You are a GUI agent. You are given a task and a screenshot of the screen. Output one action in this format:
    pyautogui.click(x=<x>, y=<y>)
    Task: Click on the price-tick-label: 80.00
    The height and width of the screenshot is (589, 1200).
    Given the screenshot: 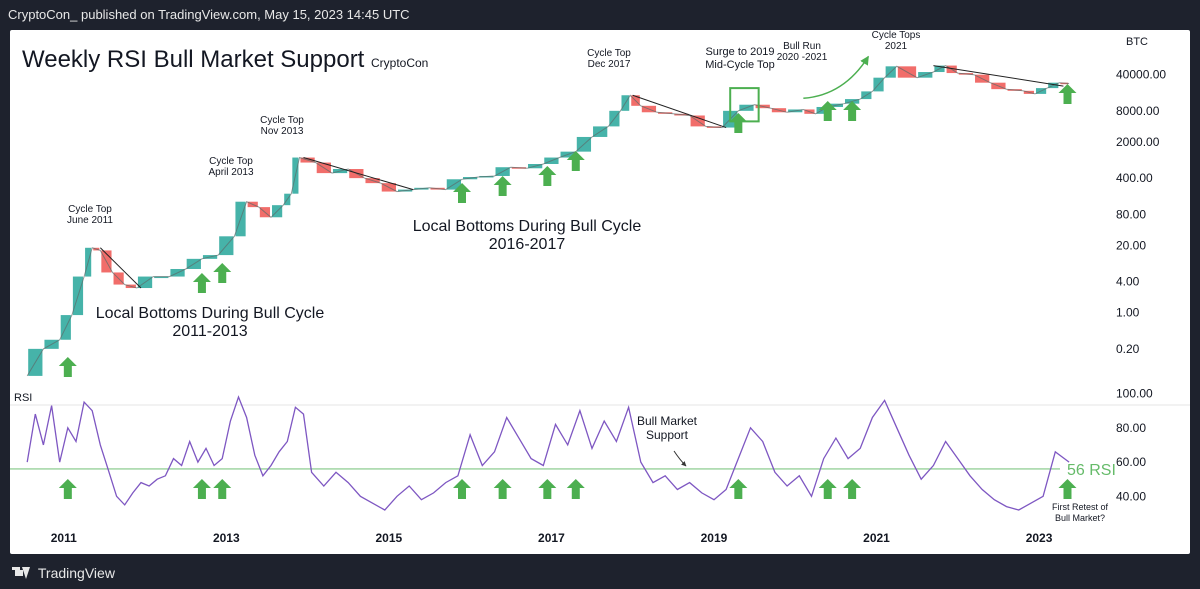 What is the action you would take?
    pyautogui.click(x=1131, y=214)
    